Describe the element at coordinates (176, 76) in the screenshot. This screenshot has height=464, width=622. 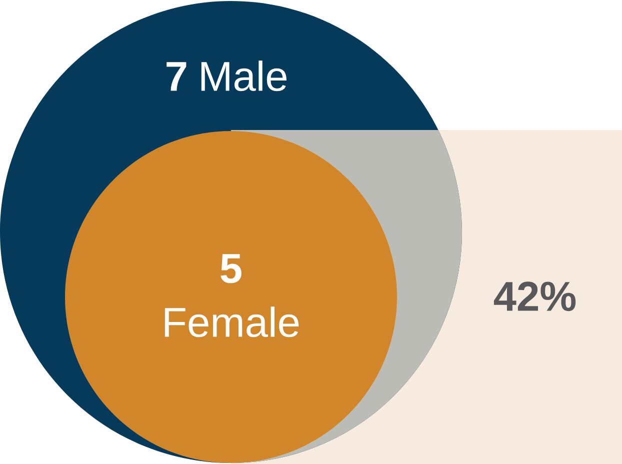
I see `data-label: 7` at that location.